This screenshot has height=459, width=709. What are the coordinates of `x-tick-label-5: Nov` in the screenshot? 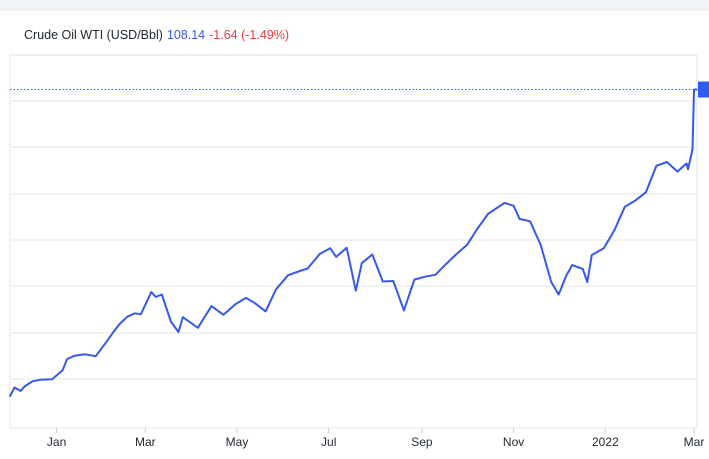 It's located at (513, 442).